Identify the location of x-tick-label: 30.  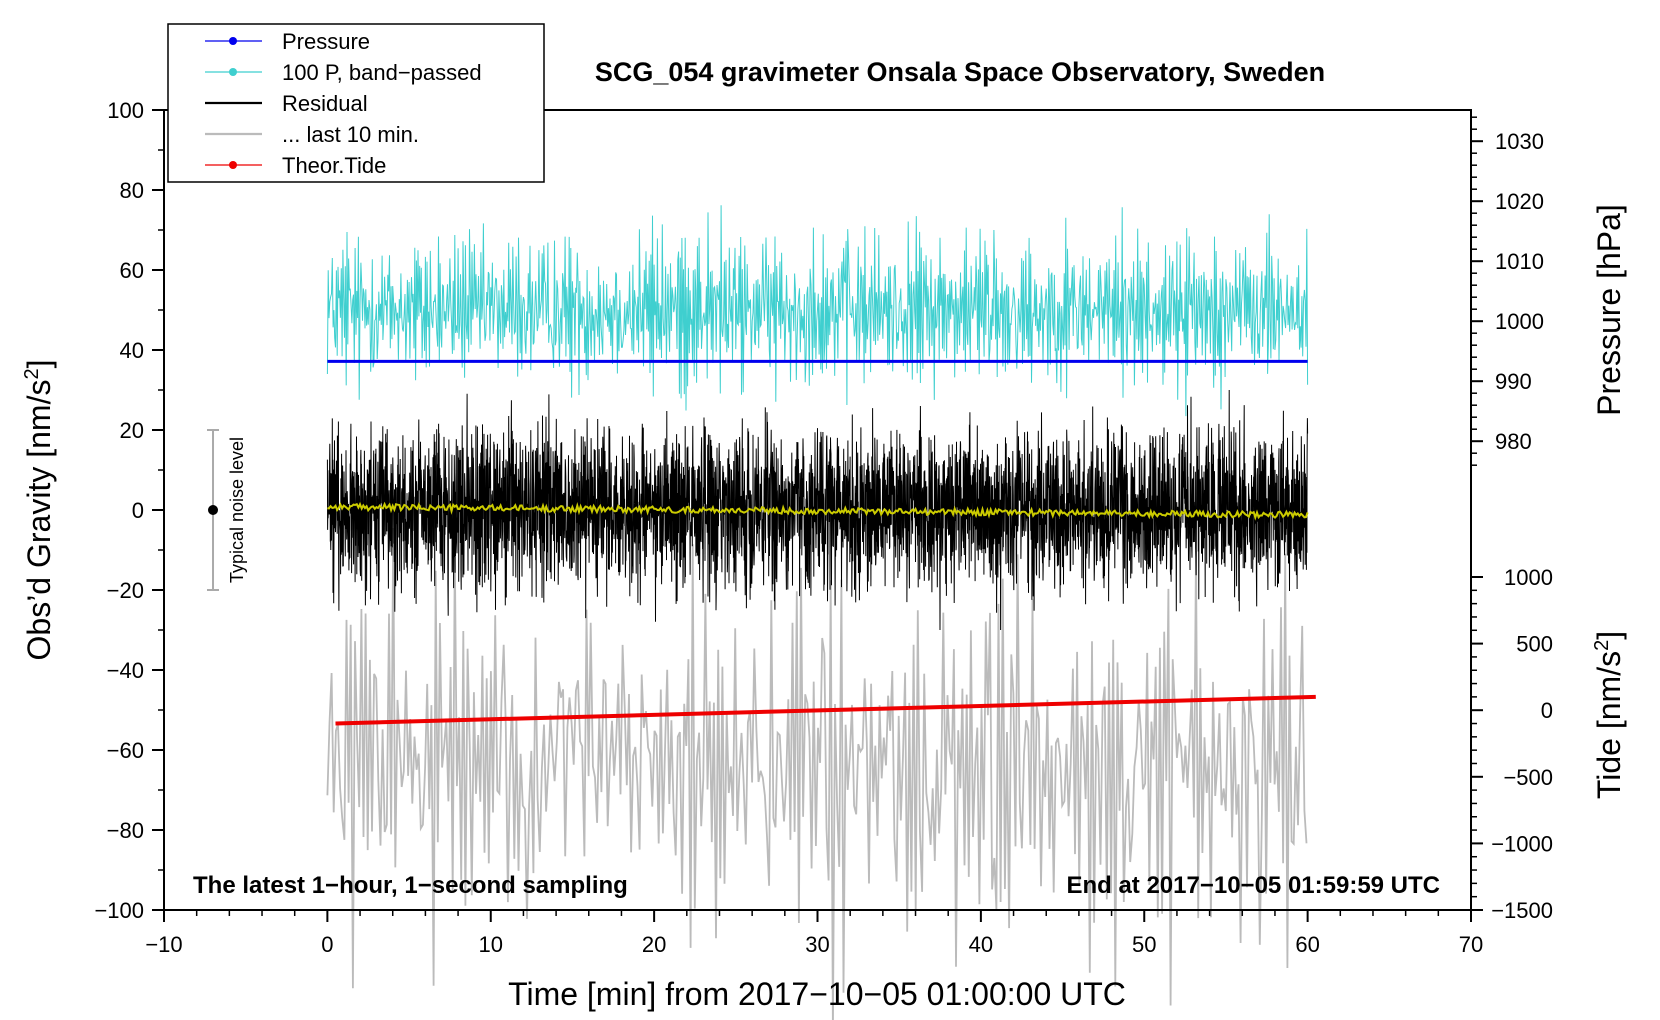
(817, 944).